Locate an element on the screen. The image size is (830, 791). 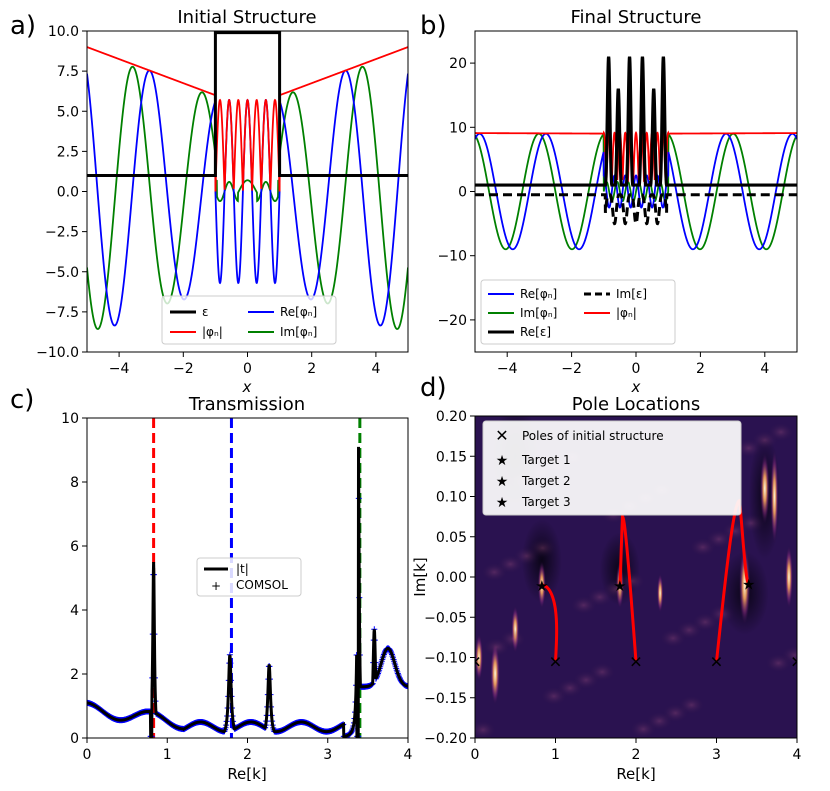
panel-a-xtick-label: −2 is located at coordinates (183, 369).